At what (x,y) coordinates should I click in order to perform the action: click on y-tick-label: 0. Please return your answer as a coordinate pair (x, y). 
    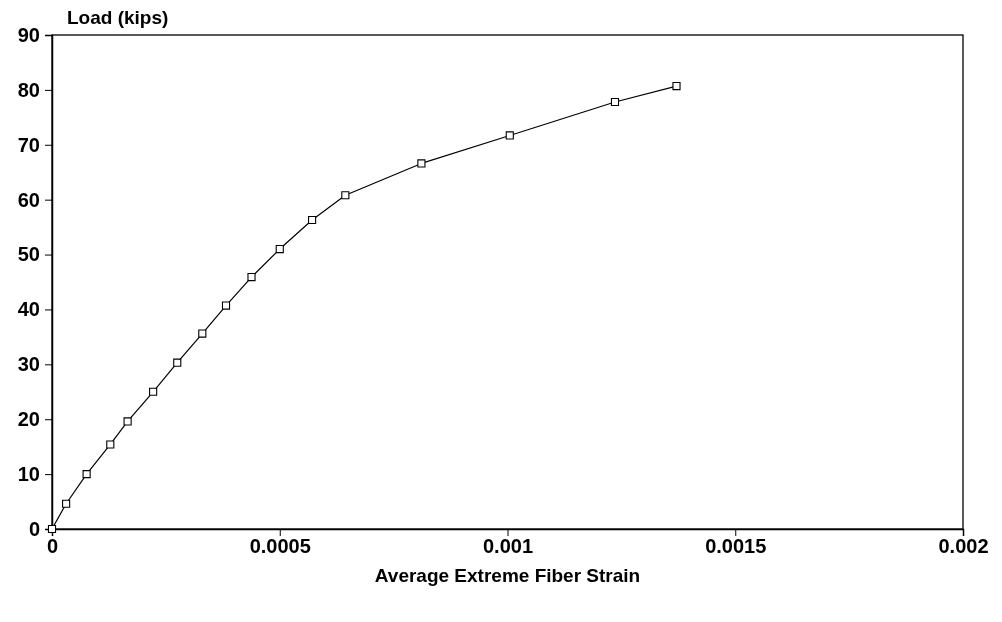
    Looking at the image, I should click on (34, 528).